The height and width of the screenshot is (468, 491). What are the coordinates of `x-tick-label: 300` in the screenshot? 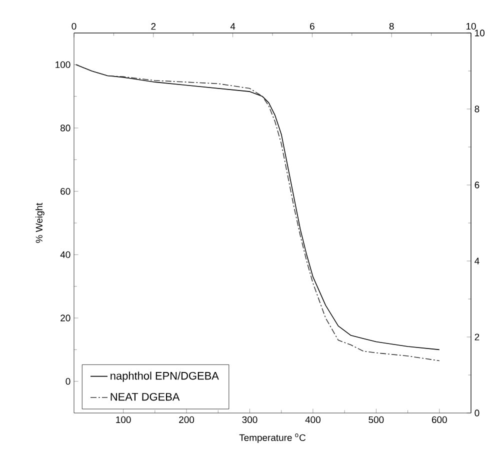 It's located at (250, 420).